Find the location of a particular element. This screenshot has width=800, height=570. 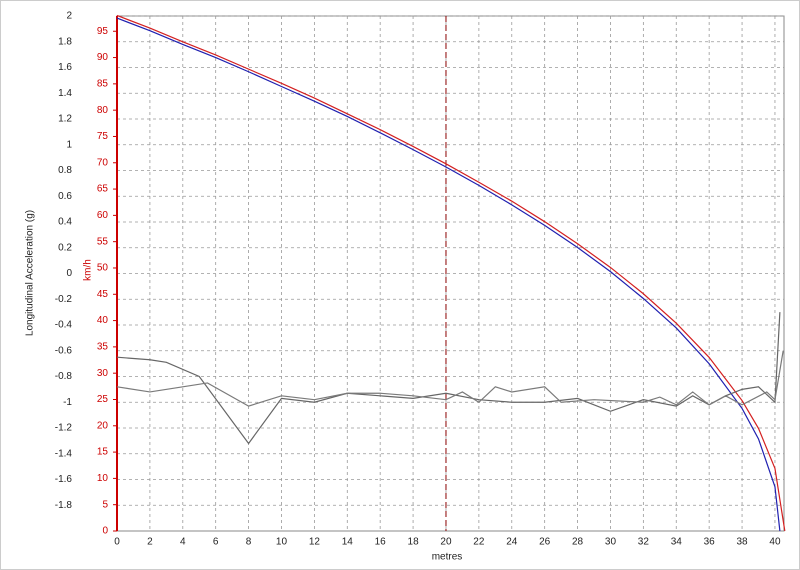

y-tick-label: 1.4 is located at coordinates (65, 93).